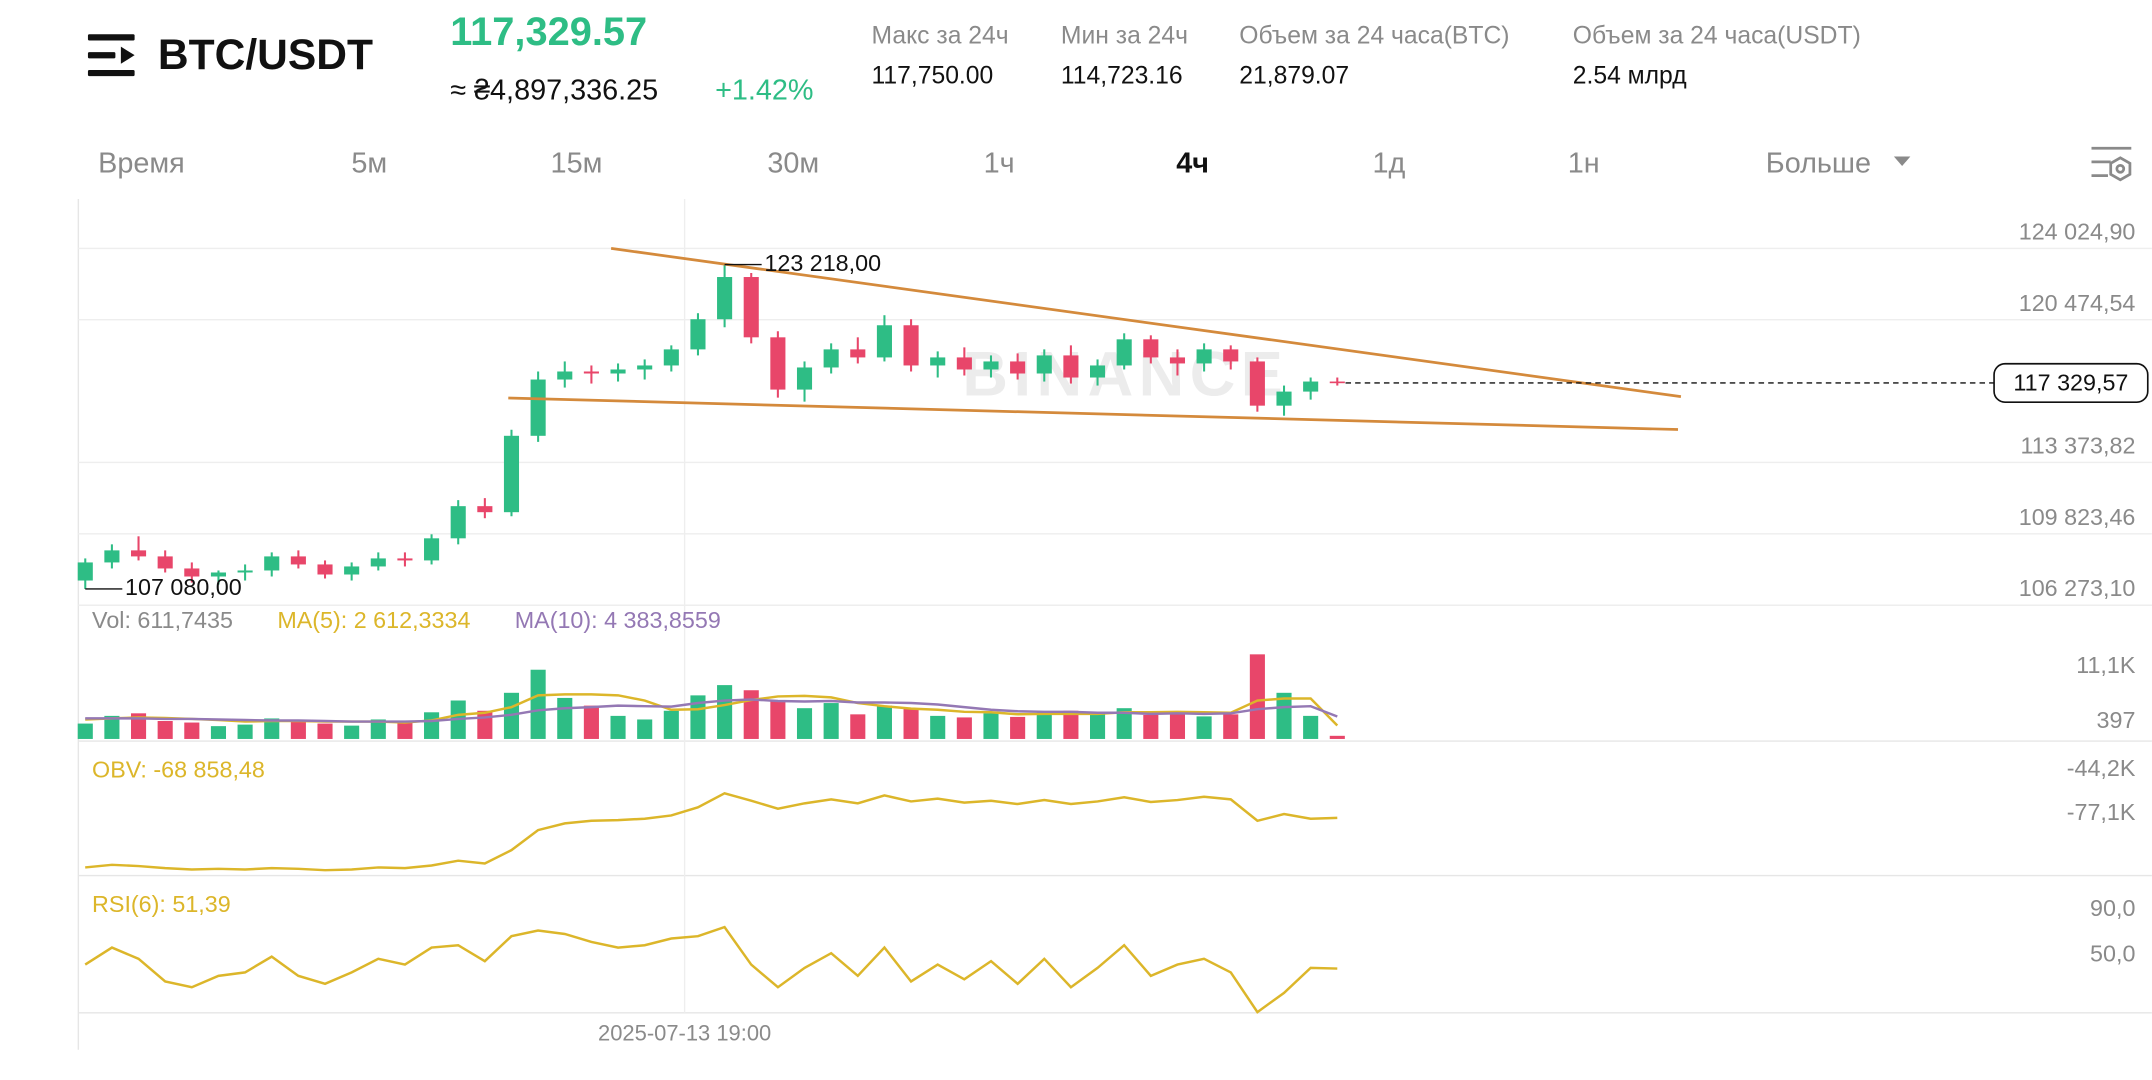  Describe the element at coordinates (1124, 36) in the screenshot. I see `stat-label: Мин за 24ч` at that location.